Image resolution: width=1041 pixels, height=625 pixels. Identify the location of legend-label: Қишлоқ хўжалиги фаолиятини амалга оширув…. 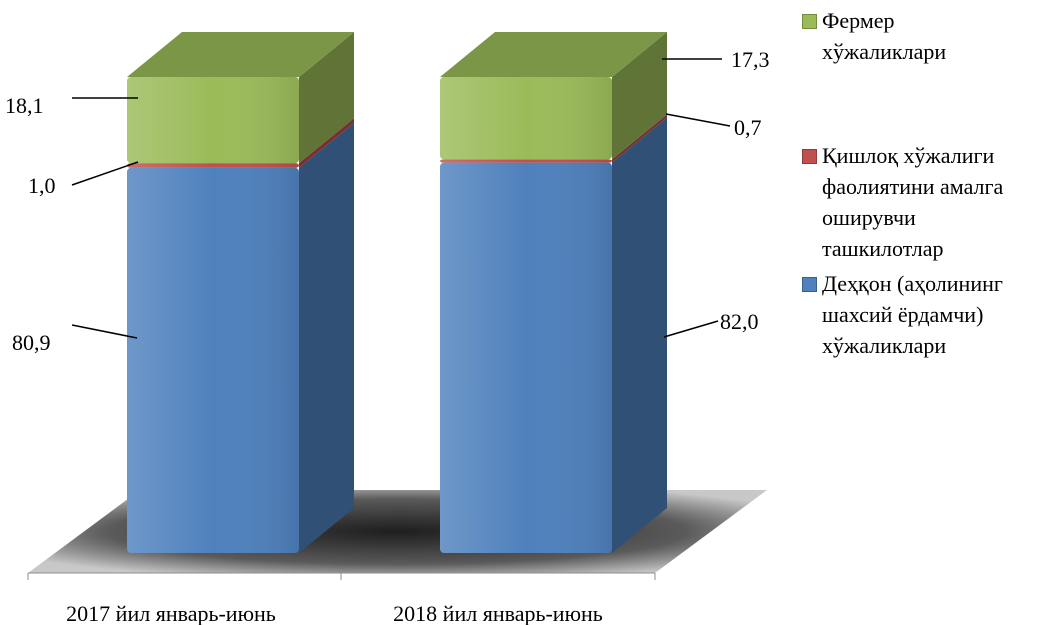
(913, 202).